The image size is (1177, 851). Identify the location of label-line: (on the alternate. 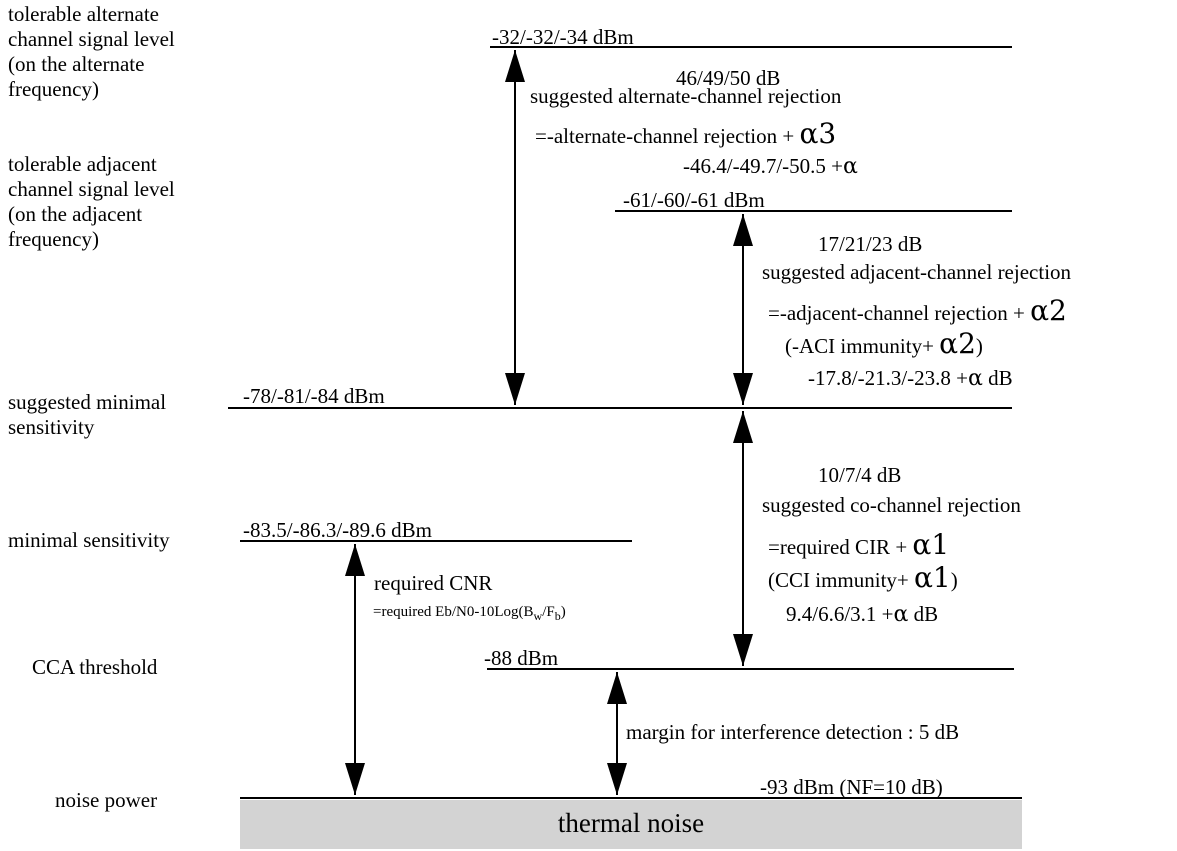
(76, 64).